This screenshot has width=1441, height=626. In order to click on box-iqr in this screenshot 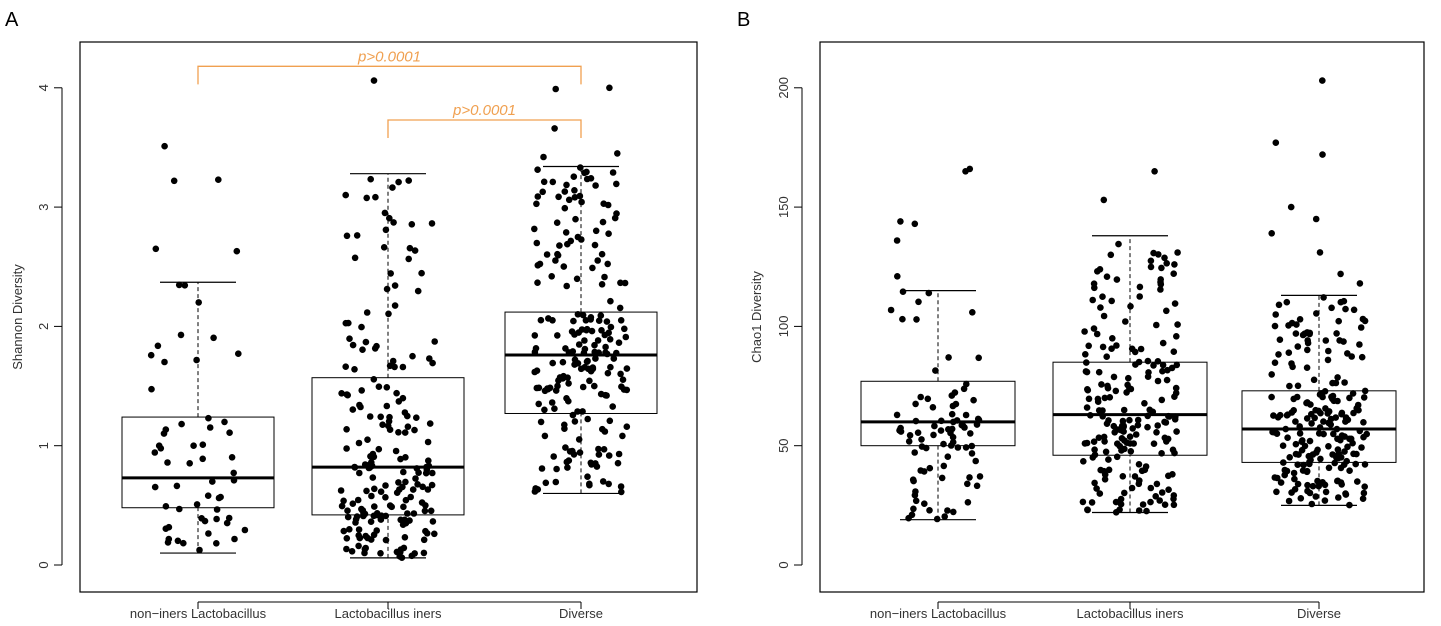, I will do `click(1319, 426)`.